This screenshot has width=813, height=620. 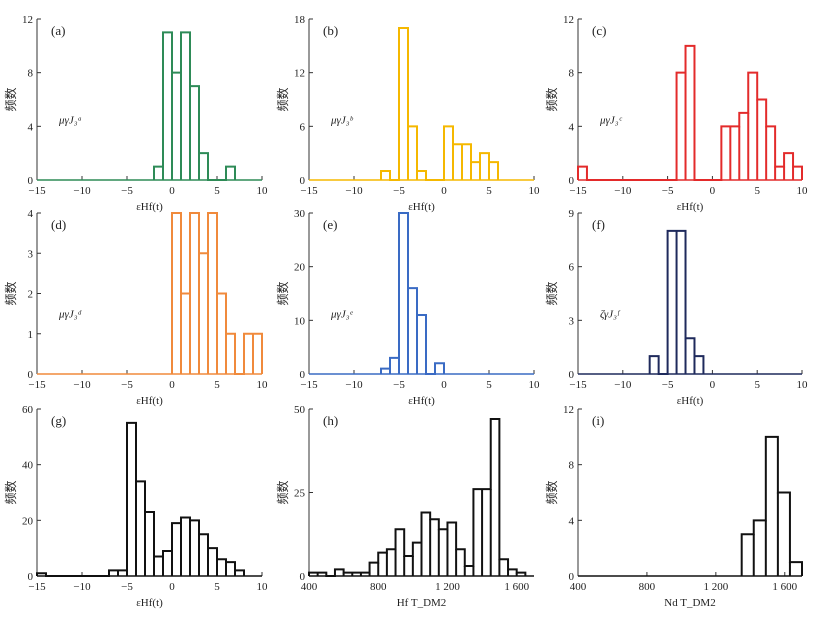 I want to click on x-tick-label: 1 600, so click(x=784, y=587).